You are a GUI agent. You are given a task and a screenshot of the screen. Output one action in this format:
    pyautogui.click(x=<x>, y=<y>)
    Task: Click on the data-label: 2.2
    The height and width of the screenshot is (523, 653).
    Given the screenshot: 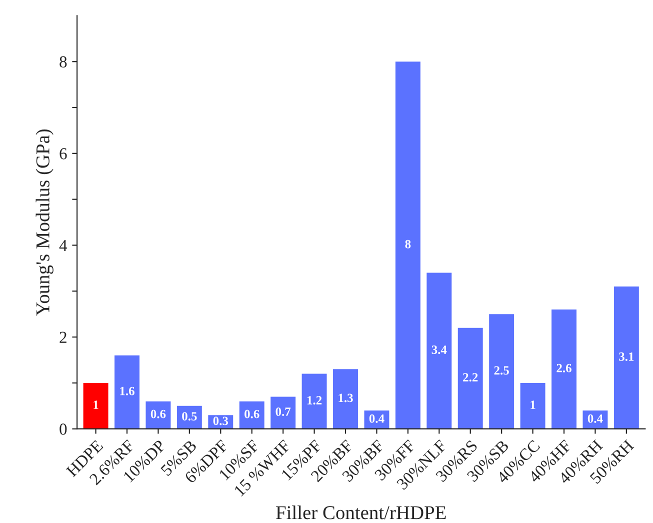 What is the action you would take?
    pyautogui.click(x=470, y=377)
    